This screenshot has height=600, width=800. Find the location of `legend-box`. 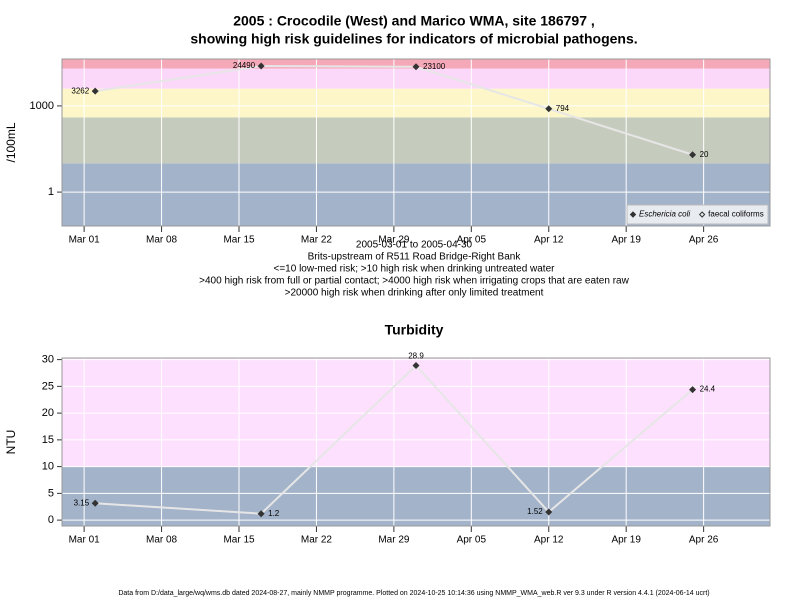

legend-box is located at coordinates (697, 214).